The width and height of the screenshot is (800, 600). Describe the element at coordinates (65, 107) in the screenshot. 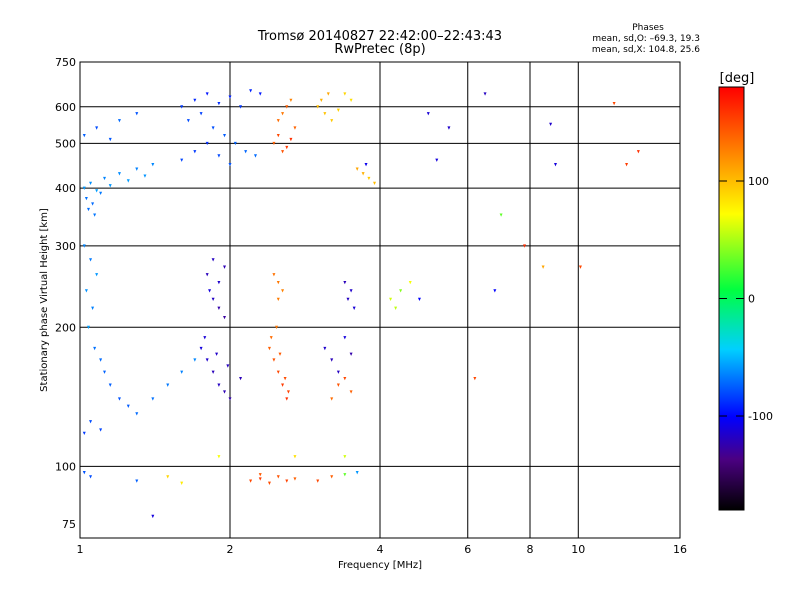

I see `y-tick-label: 600` at that location.